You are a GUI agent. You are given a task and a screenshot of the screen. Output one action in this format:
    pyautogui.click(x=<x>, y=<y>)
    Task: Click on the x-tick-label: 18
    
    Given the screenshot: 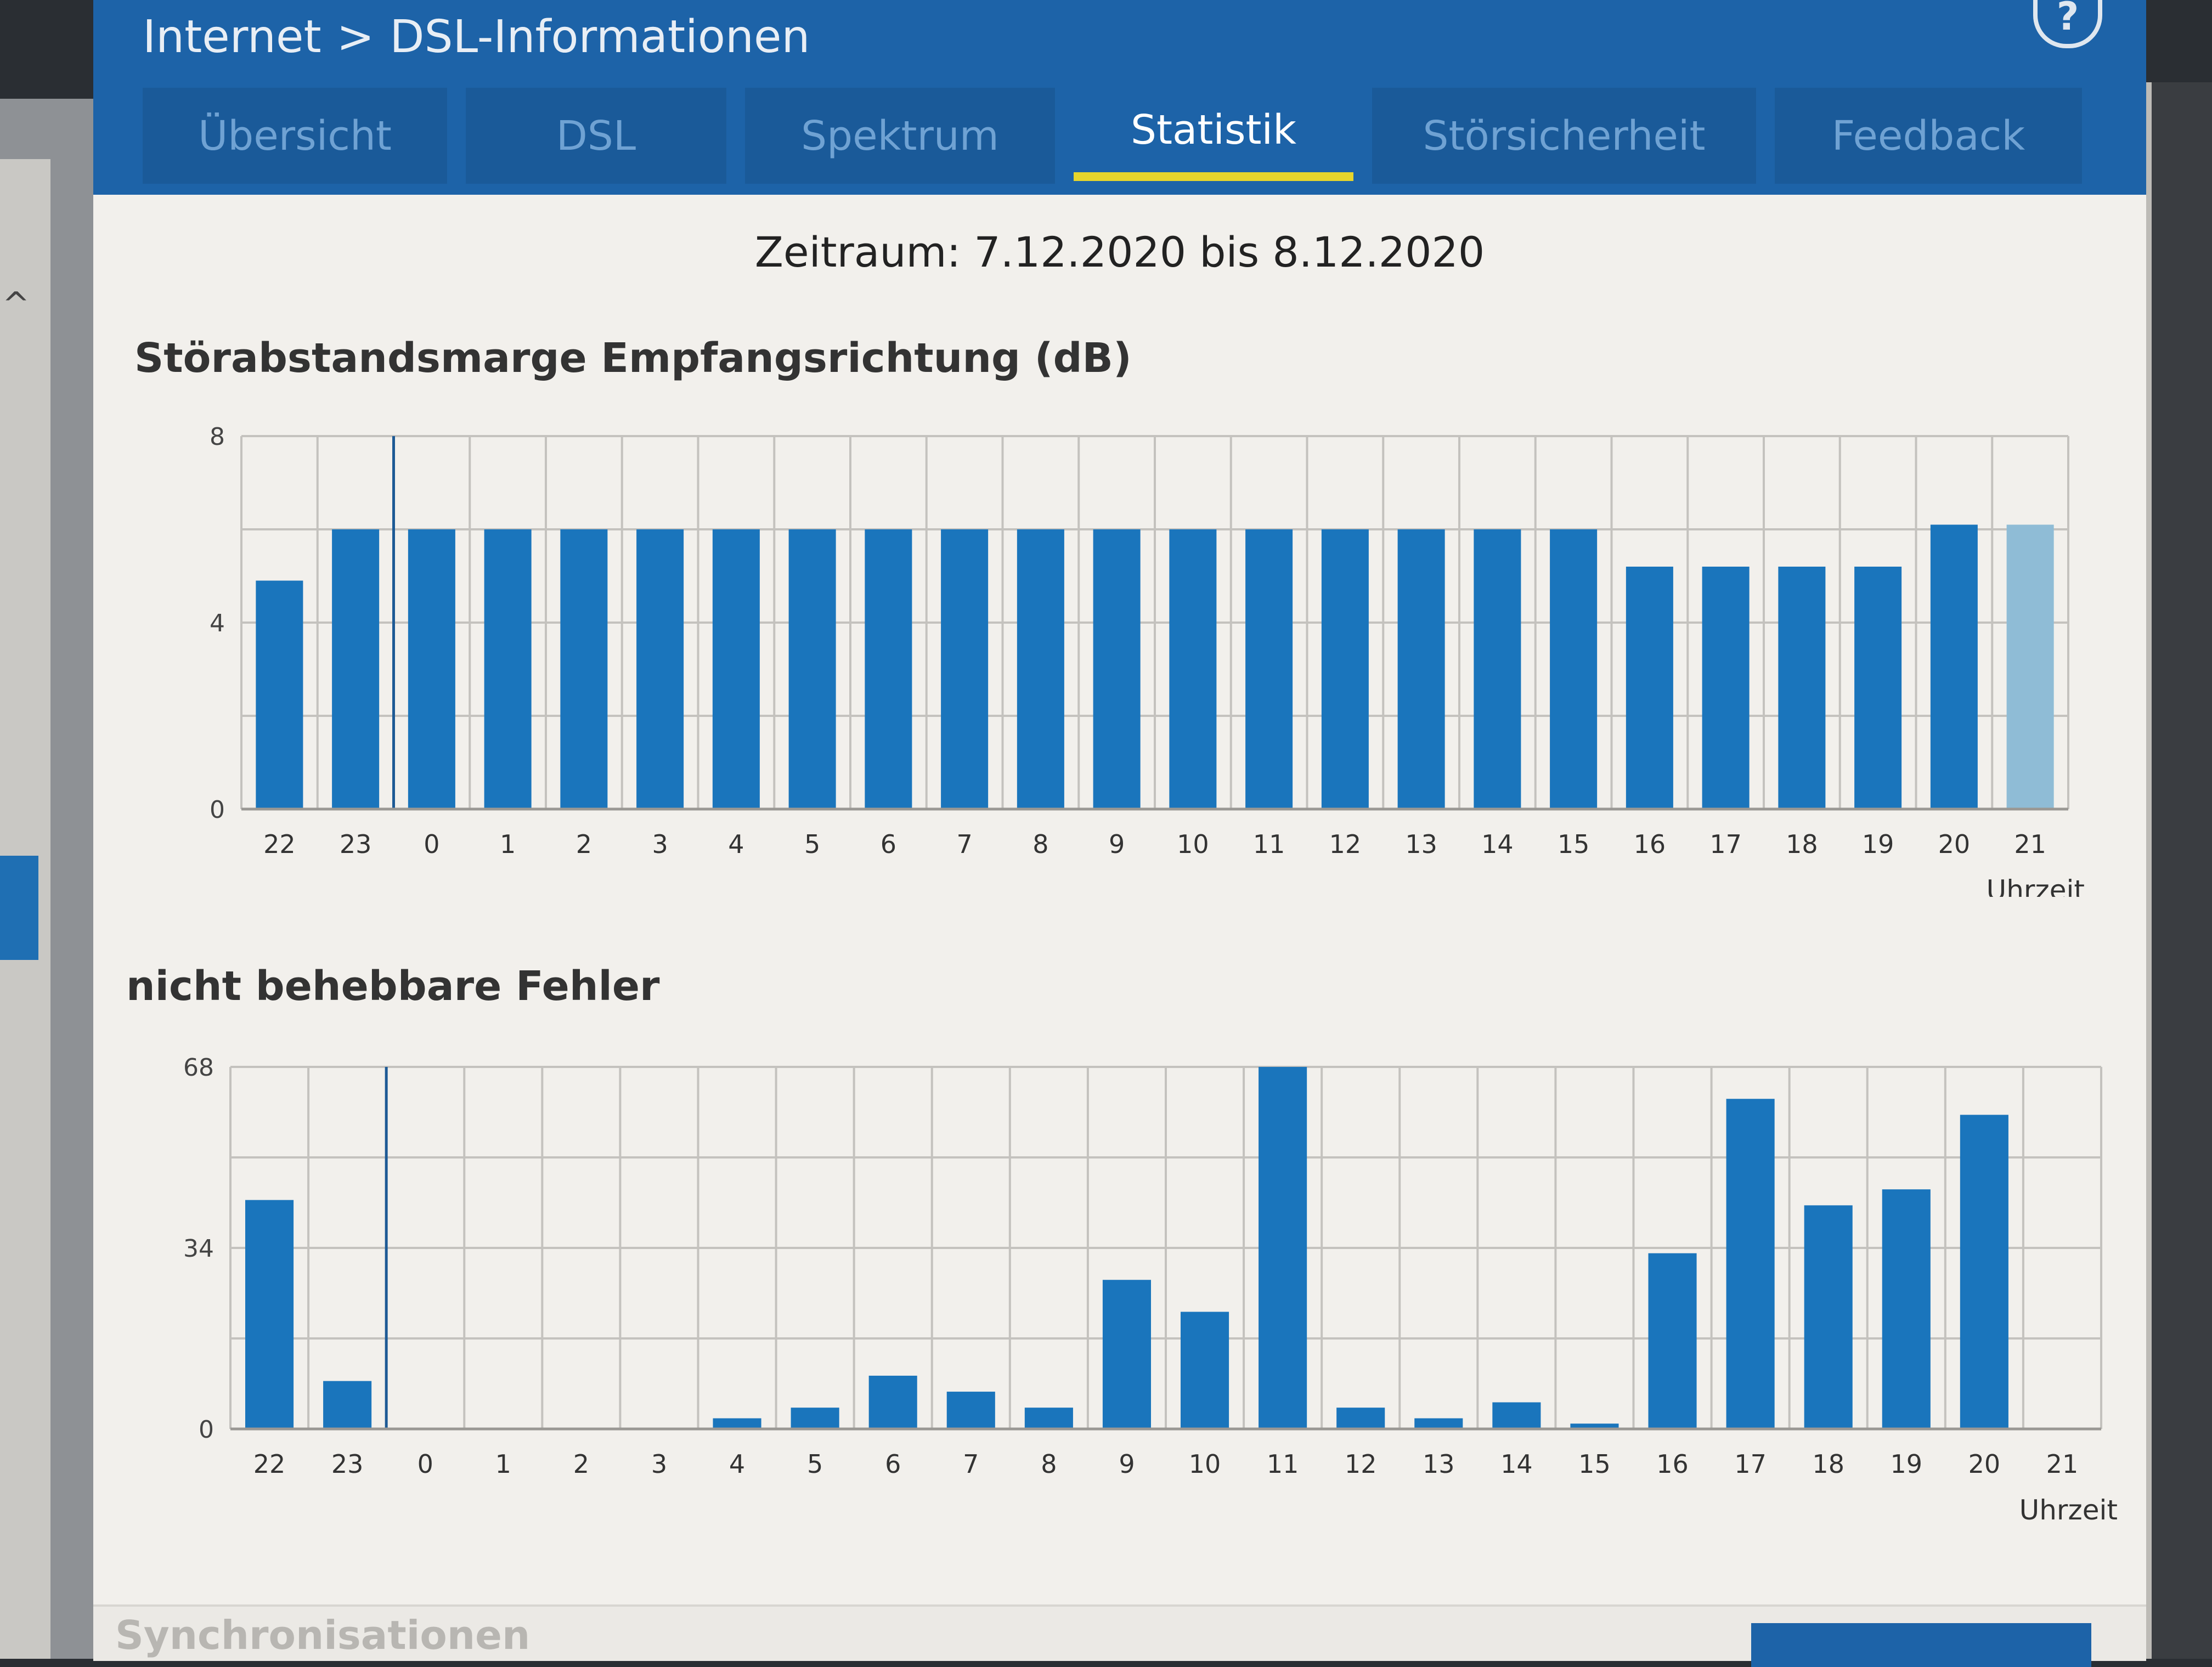 What is the action you would take?
    pyautogui.click(x=1802, y=844)
    